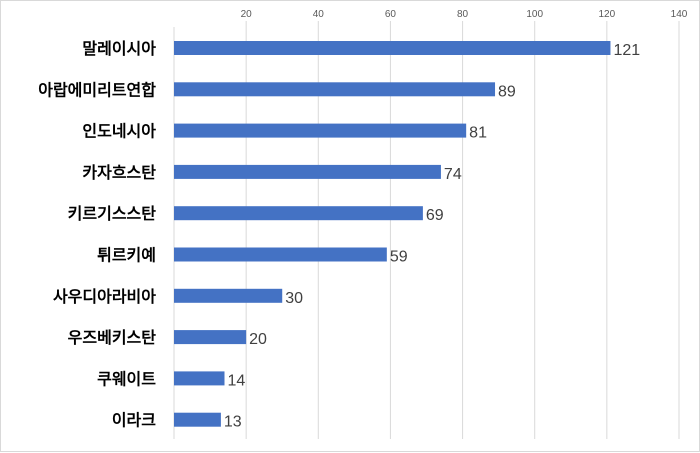  Describe the element at coordinates (294, 298) in the screenshot. I see `data-label-6: 30` at that location.